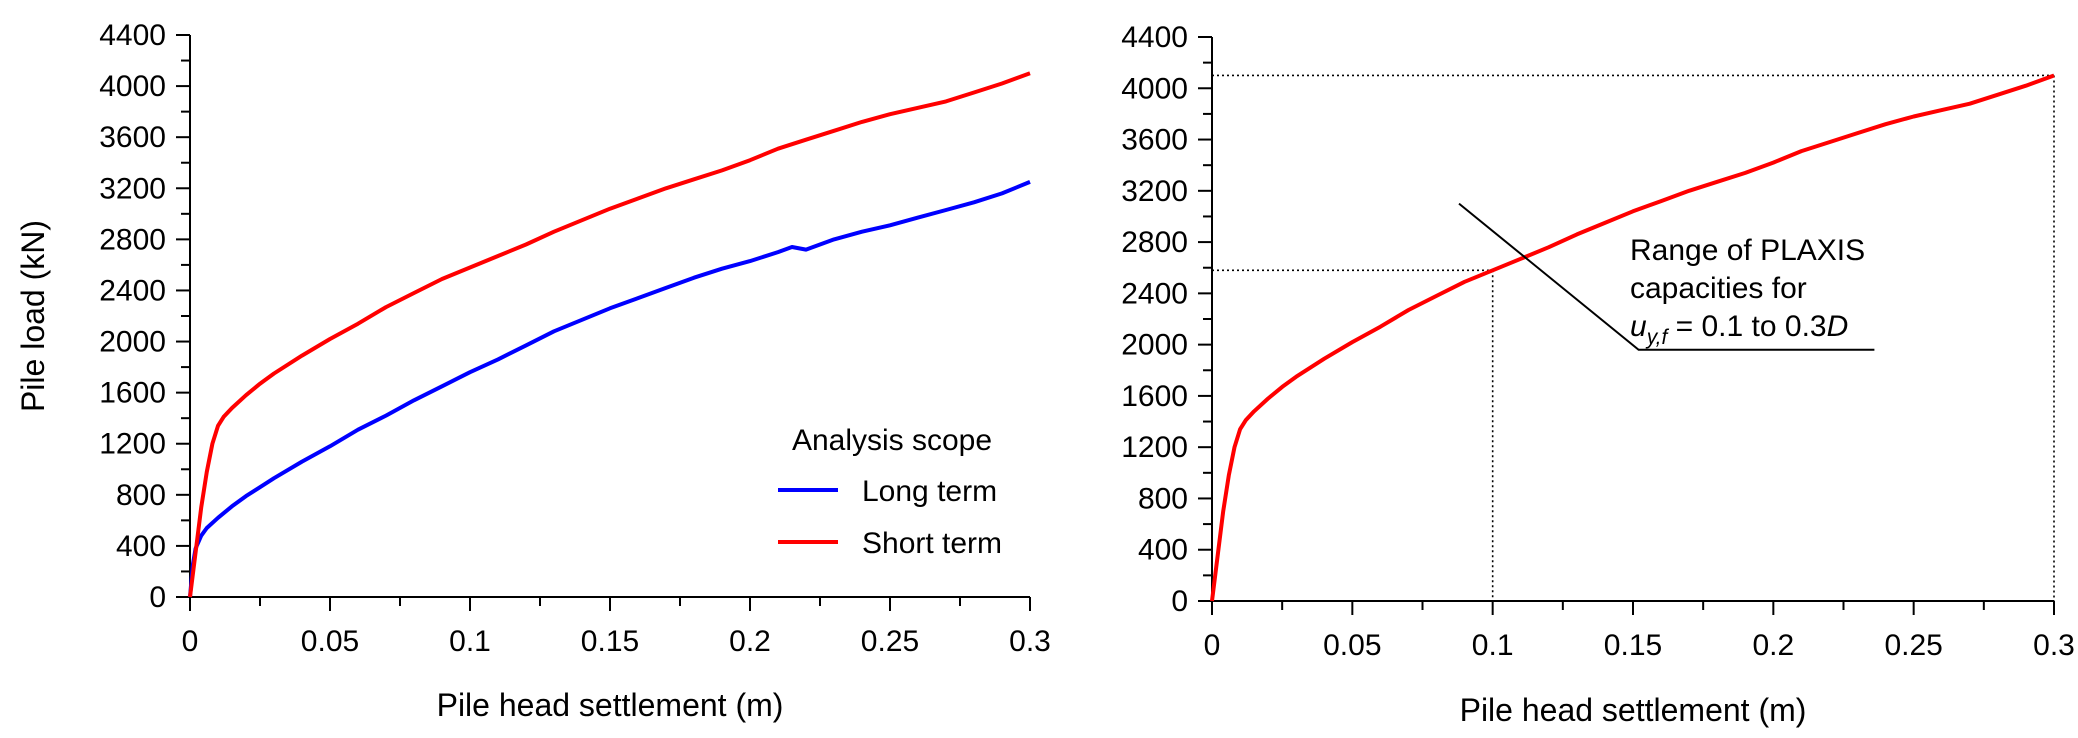  What do you see at coordinates (1746, 326) in the screenshot?
I see `formula-range: = 0.1 to 0.3` at bounding box center [1746, 326].